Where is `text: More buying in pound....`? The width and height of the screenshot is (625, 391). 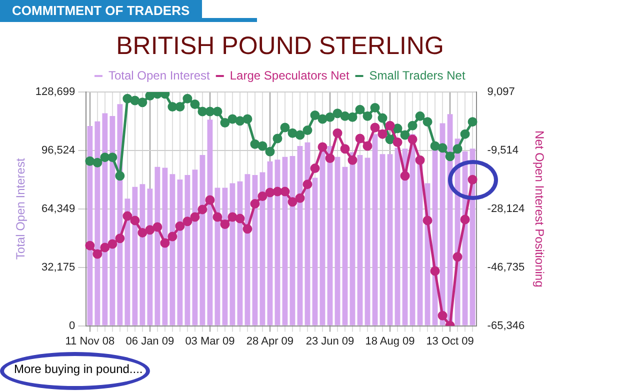
text: More buying in pound.... is located at coordinates (78, 369).